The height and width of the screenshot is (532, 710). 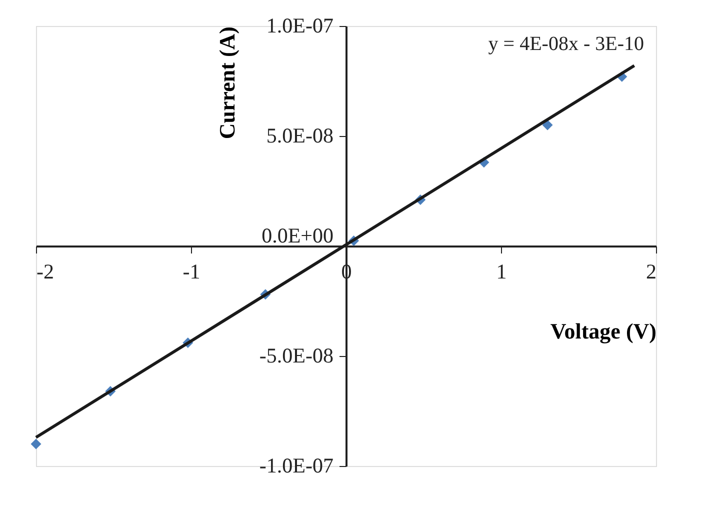 I want to click on y-tick-label: 1.0E-07, so click(x=300, y=26).